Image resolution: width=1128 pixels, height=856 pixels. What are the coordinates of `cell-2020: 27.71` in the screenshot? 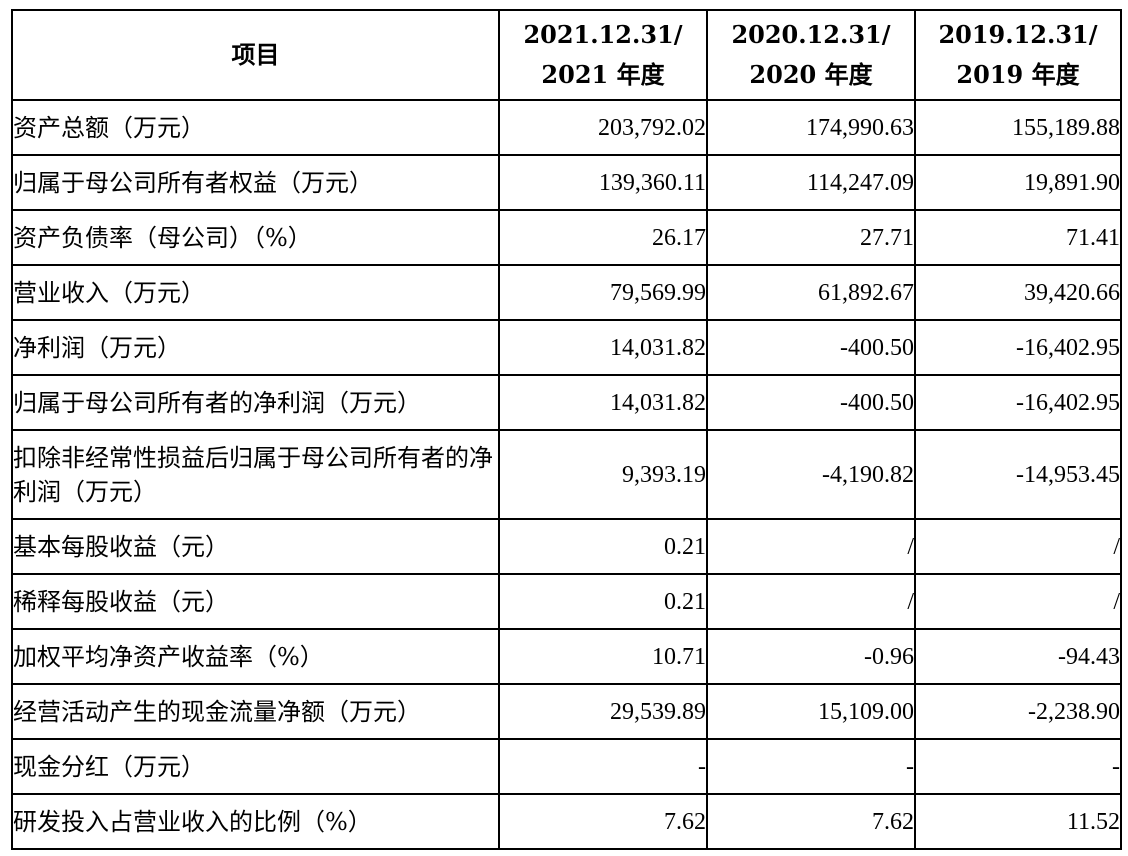 It's located at (811, 237).